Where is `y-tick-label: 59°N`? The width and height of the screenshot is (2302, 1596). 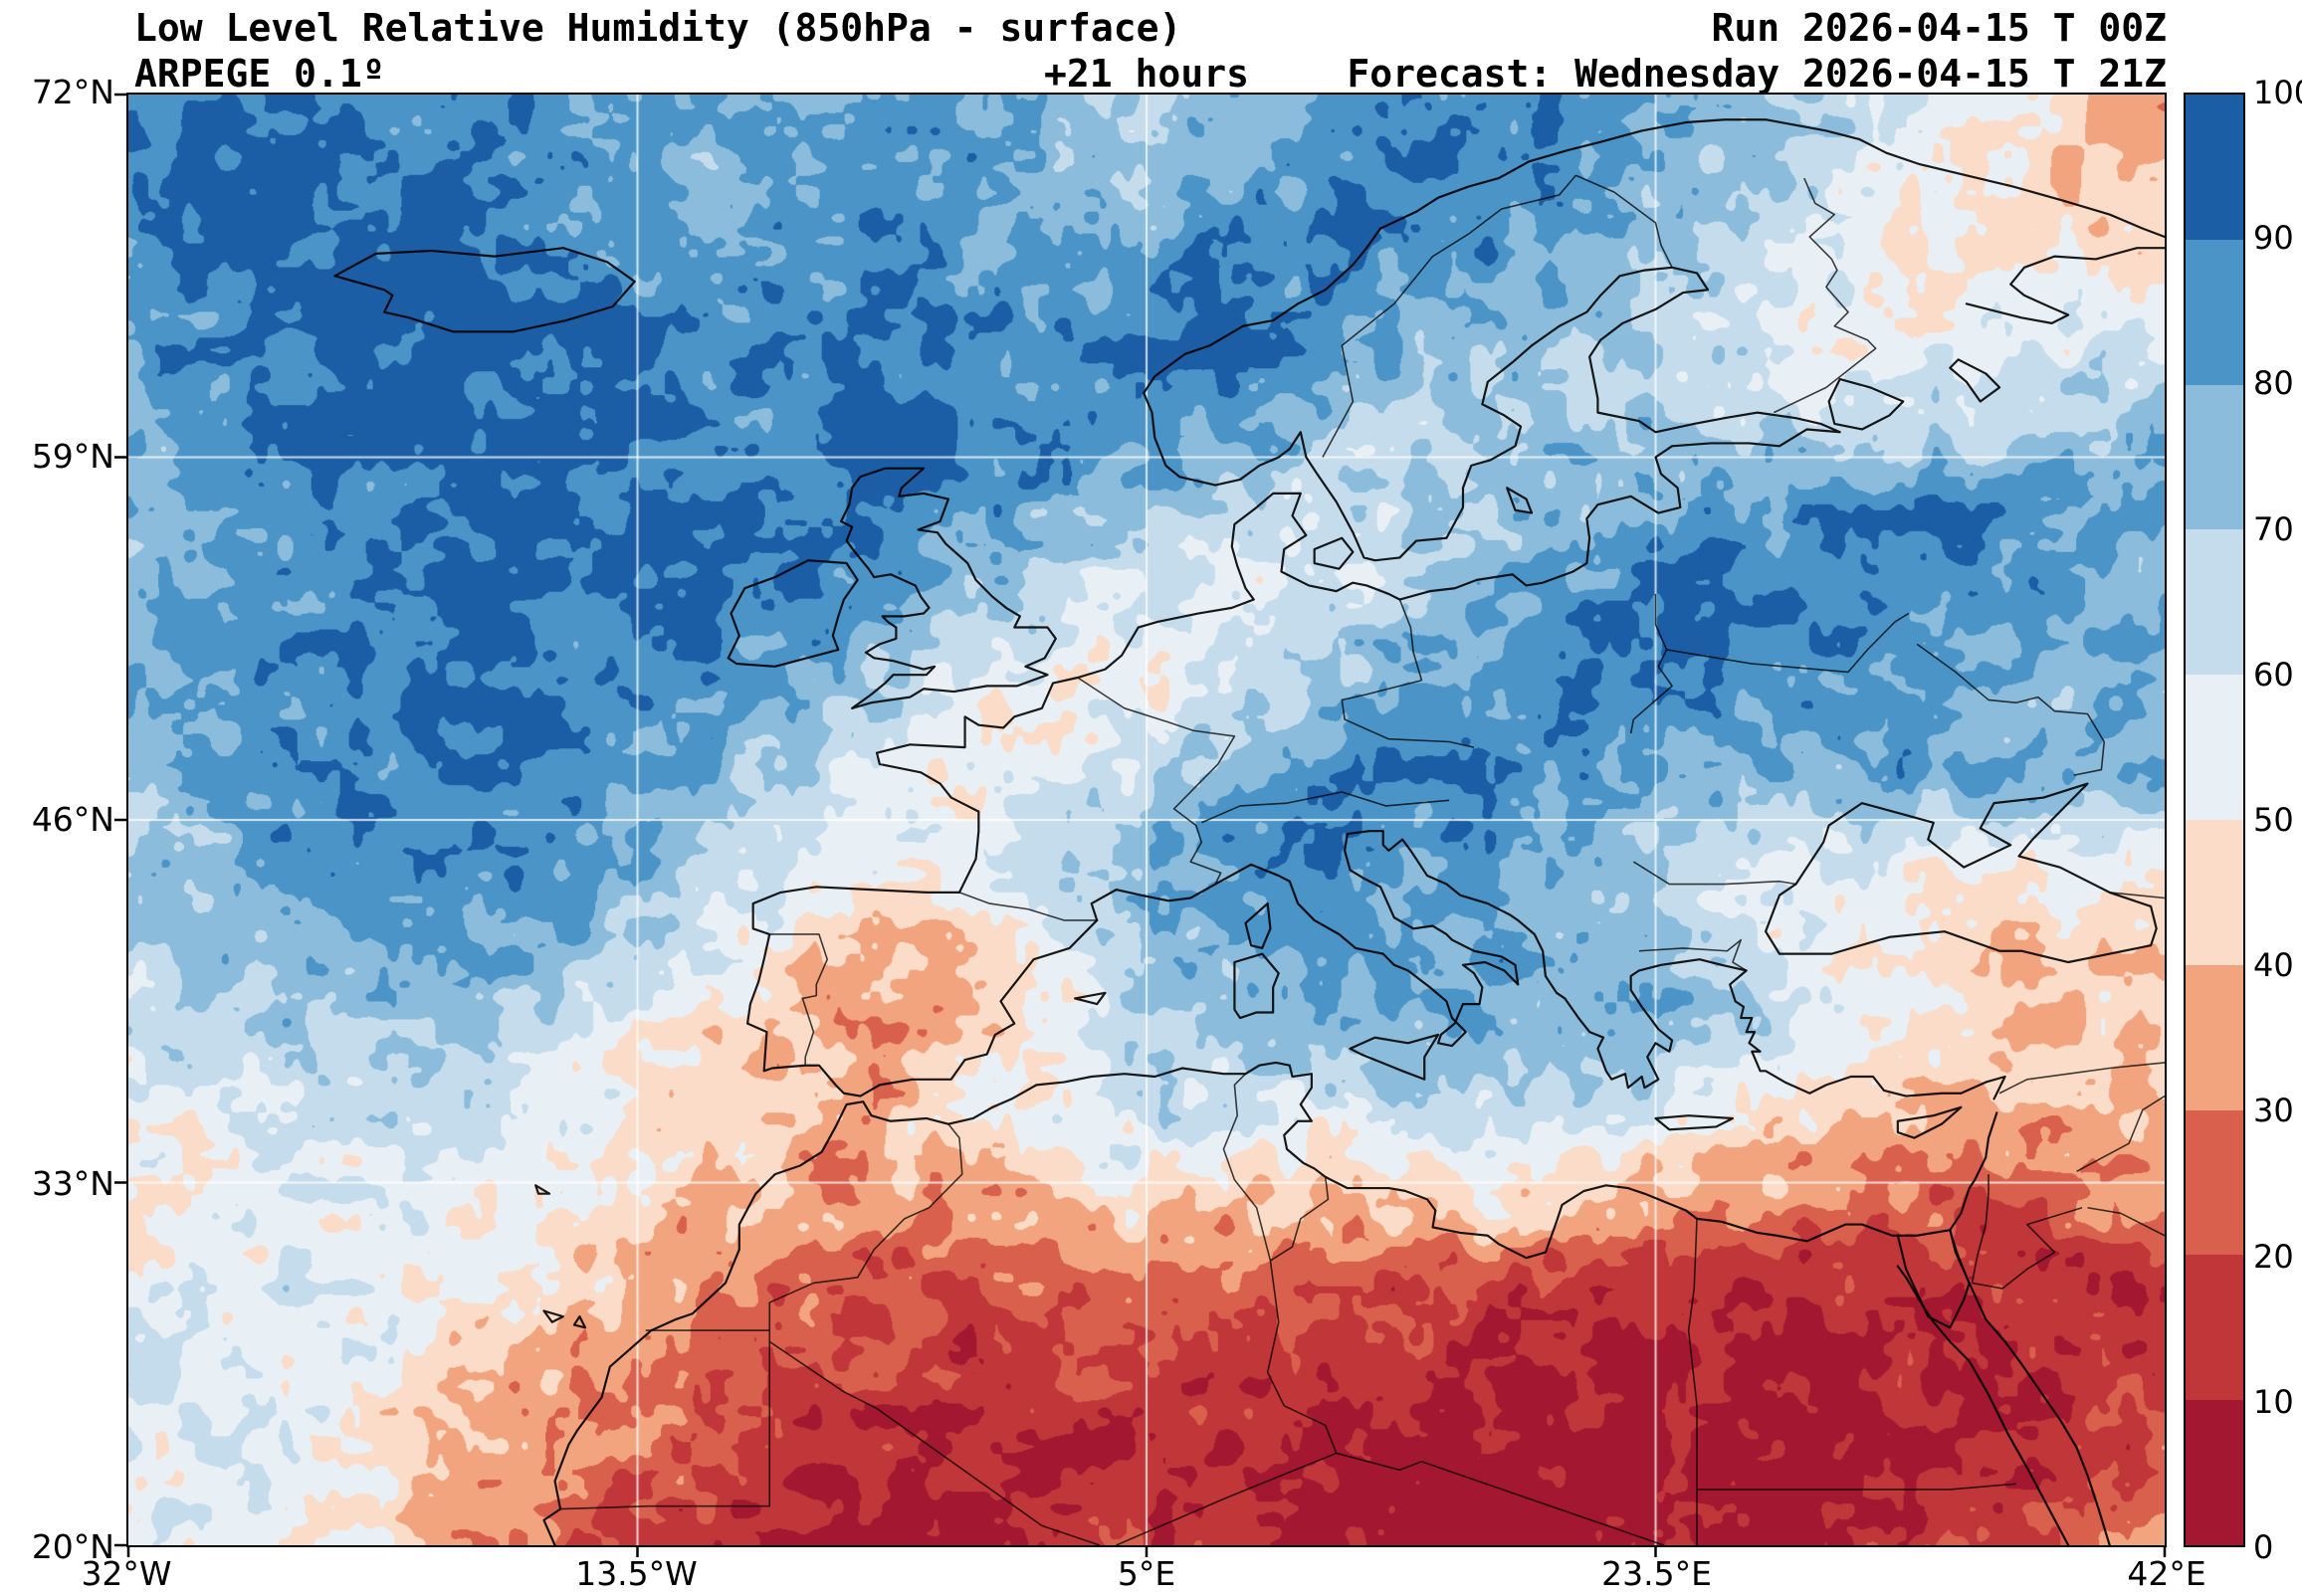
y-tick-label: 59°N is located at coordinates (72, 456).